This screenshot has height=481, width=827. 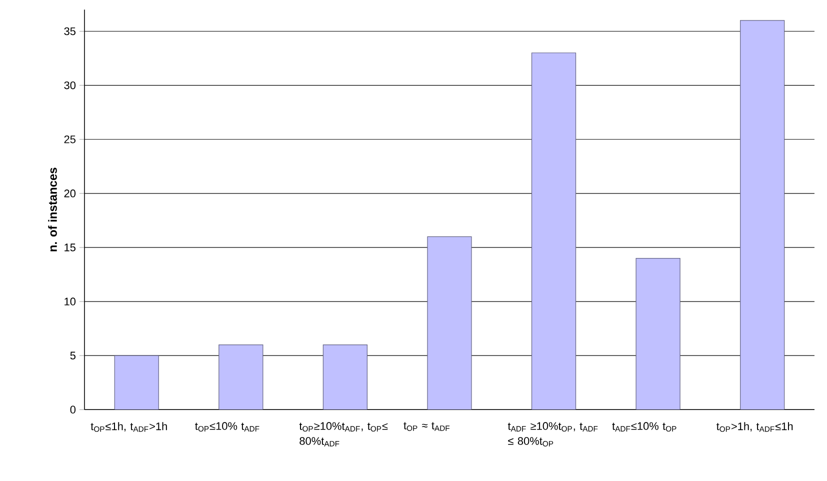 I want to click on category-label: t$_{ADF}$ ≥10%t$_{OP}$, t$_{ADF}$ ≤ 80%t$_{OP}$, so click(x=553, y=434).